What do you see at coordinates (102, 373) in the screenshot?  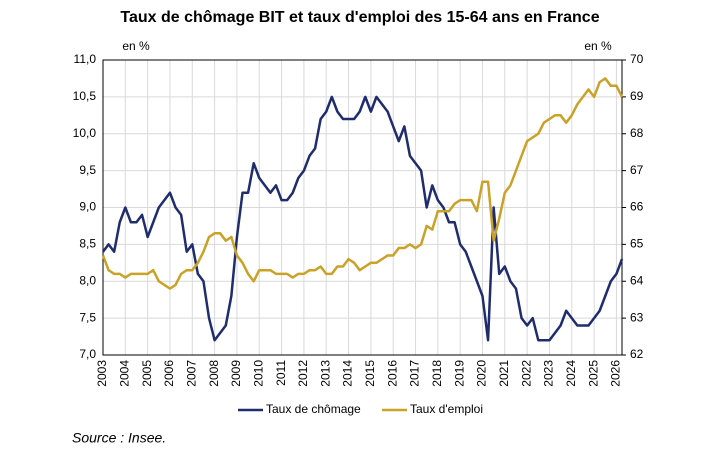 I see `x-tick-label: 2003` at bounding box center [102, 373].